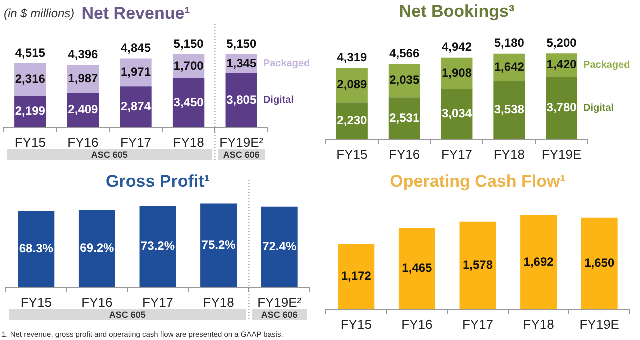 This screenshot has width=640, height=340. I want to click on data-label: 1,172, so click(356, 276).